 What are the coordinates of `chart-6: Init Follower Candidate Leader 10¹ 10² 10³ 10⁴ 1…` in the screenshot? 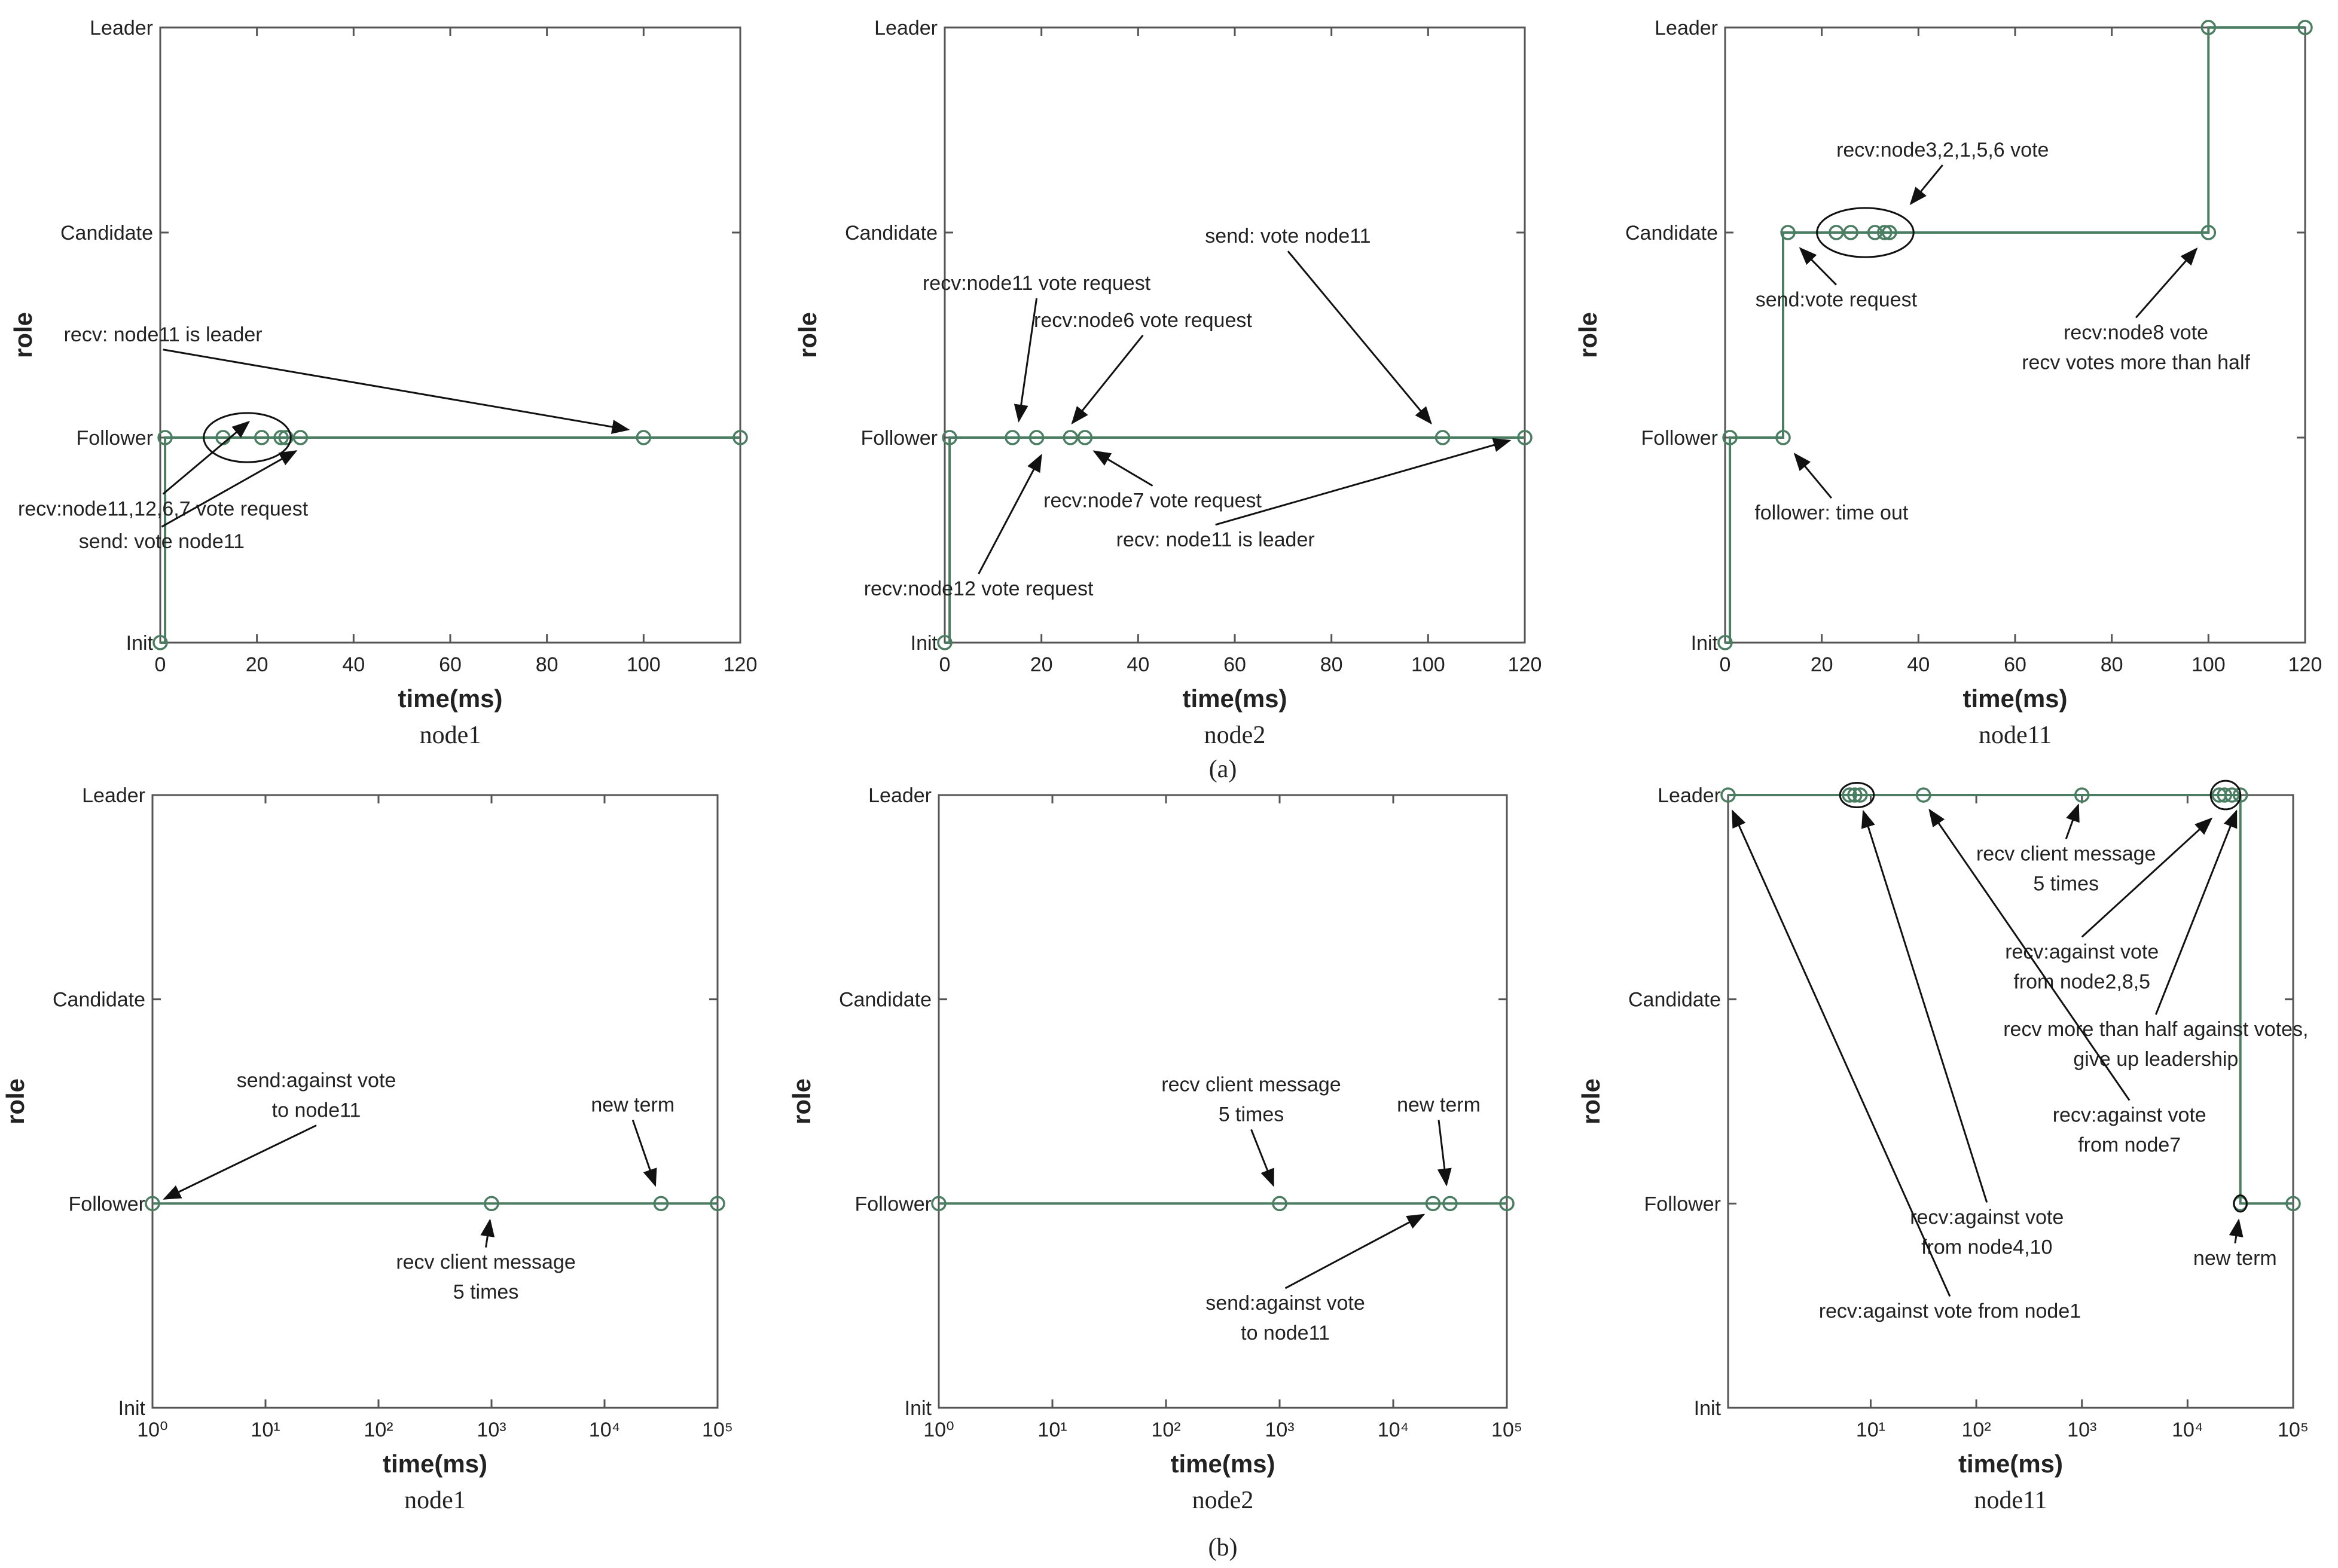 It's located at (1943, 1147).